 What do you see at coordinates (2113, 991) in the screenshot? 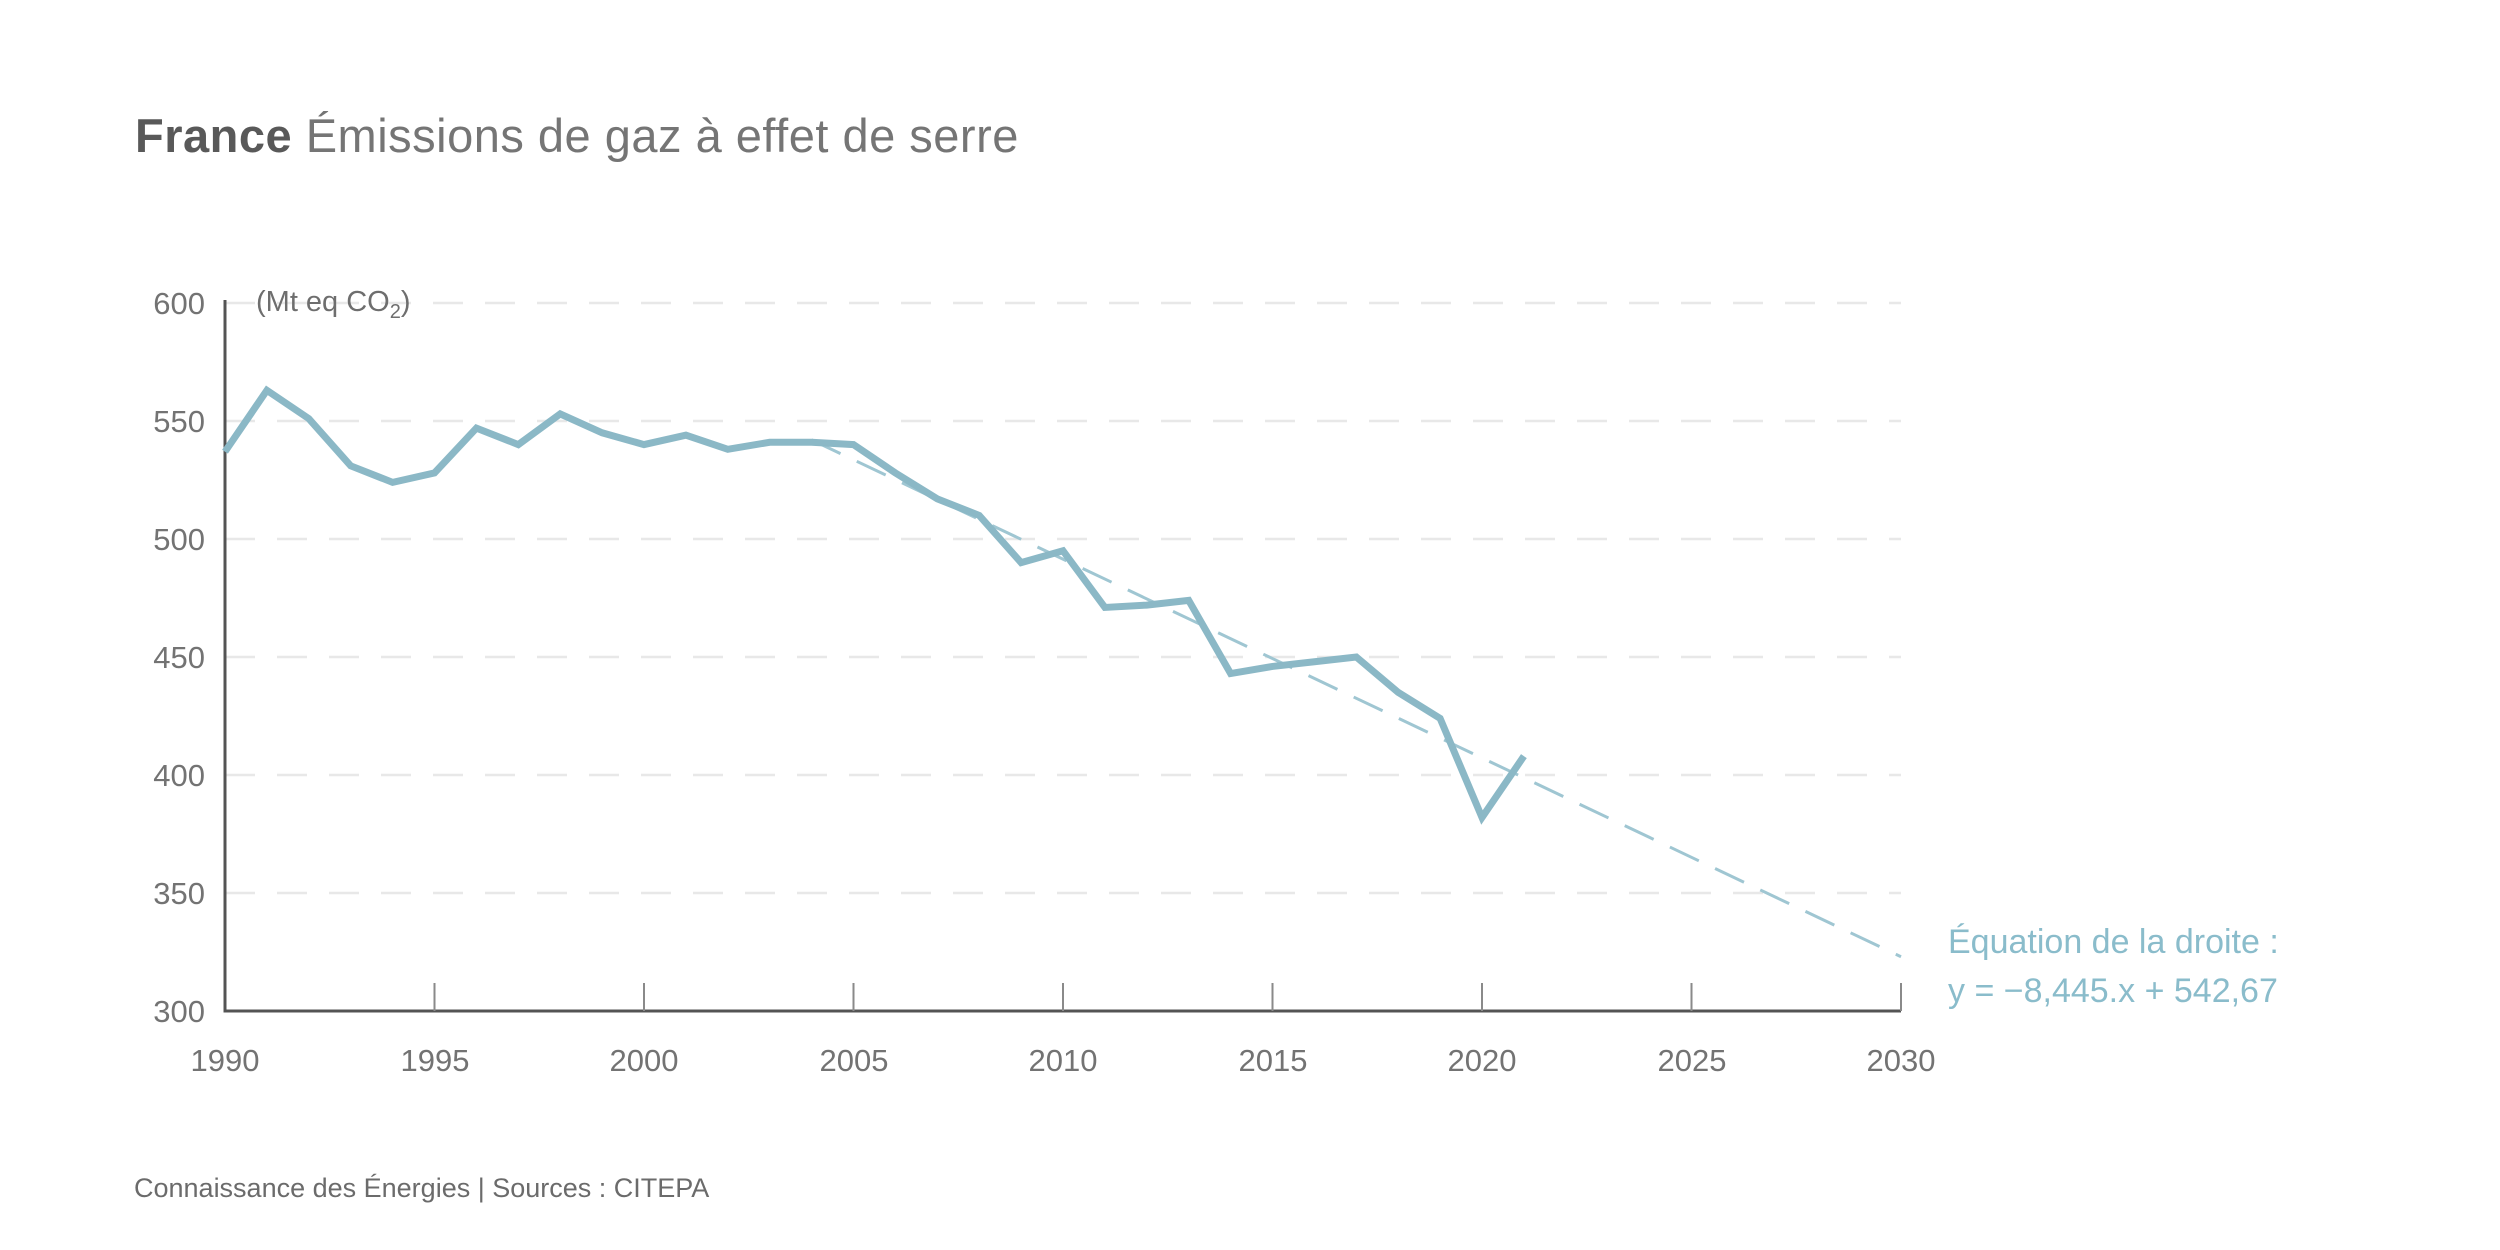
I see `equation-formula: y = −8,445.x + 542,67` at bounding box center [2113, 991].